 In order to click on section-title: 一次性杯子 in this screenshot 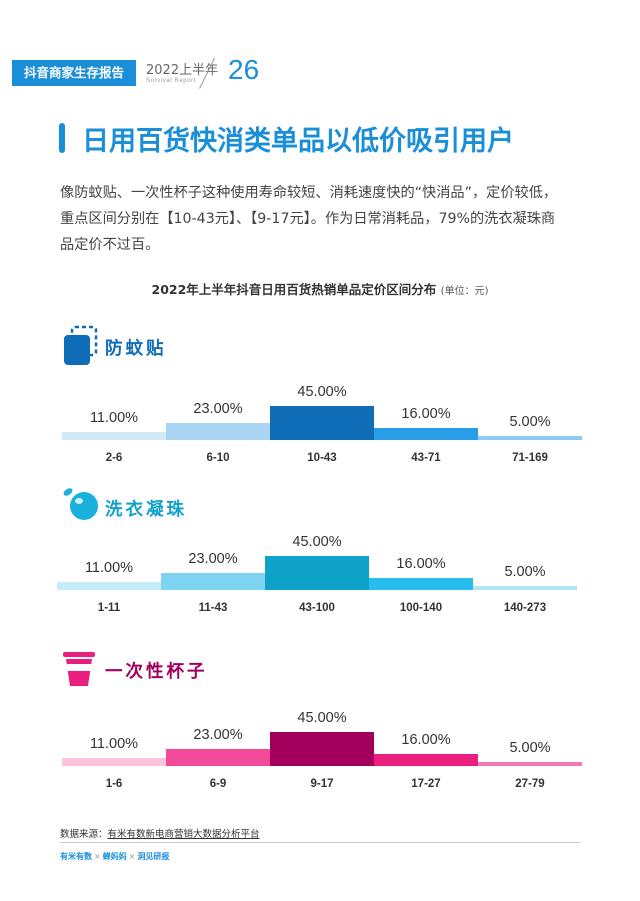, I will do `click(156, 672)`.